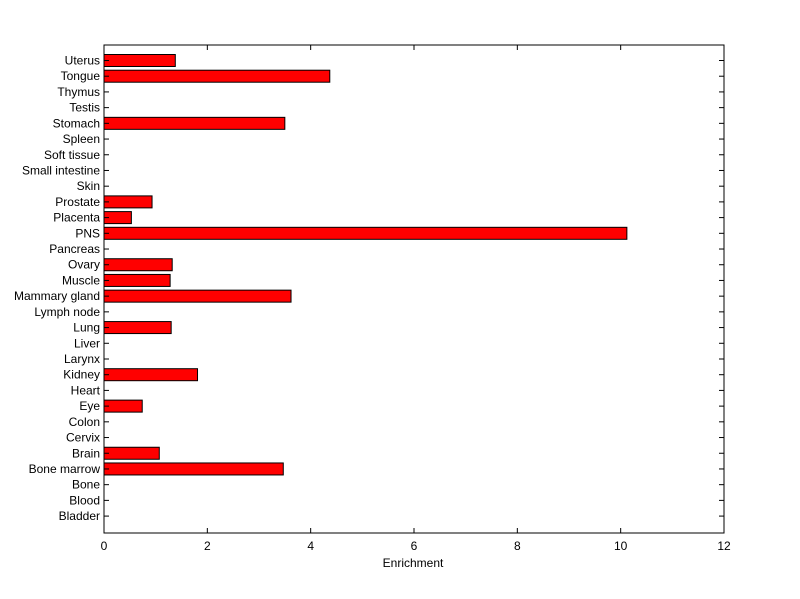  What do you see at coordinates (123, 406) in the screenshot?
I see `bar-eye` at bounding box center [123, 406].